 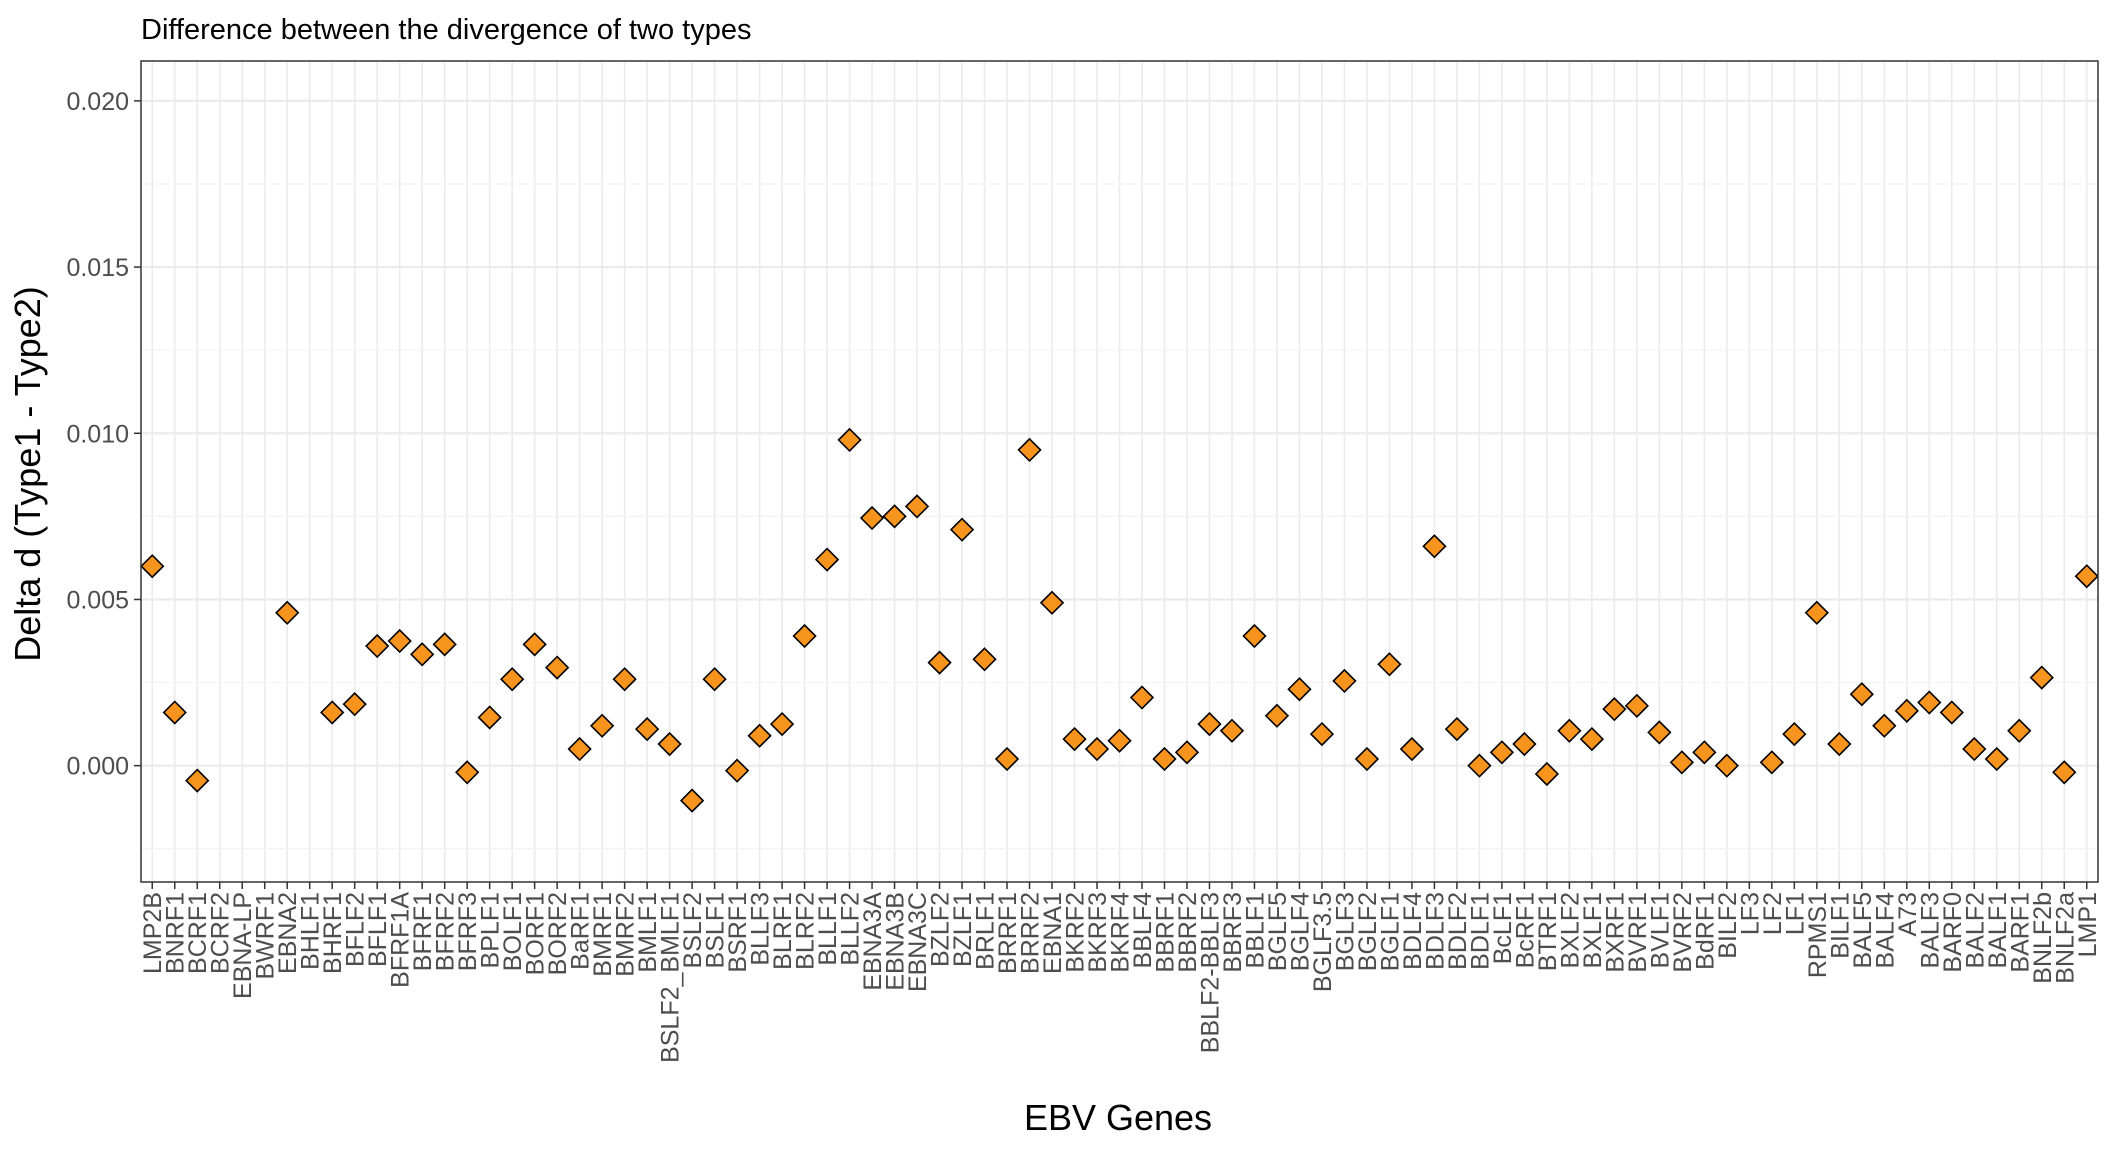 I want to click on x-tick-label: EBNA3A, so click(x=873, y=941).